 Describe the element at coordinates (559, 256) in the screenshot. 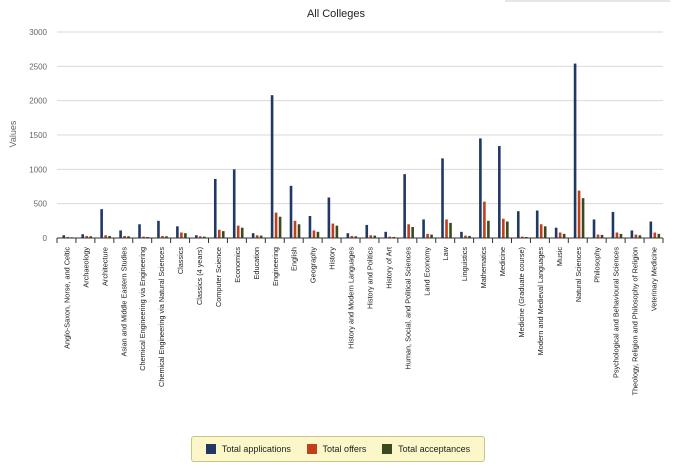

I see `x-tick-label: Music` at that location.